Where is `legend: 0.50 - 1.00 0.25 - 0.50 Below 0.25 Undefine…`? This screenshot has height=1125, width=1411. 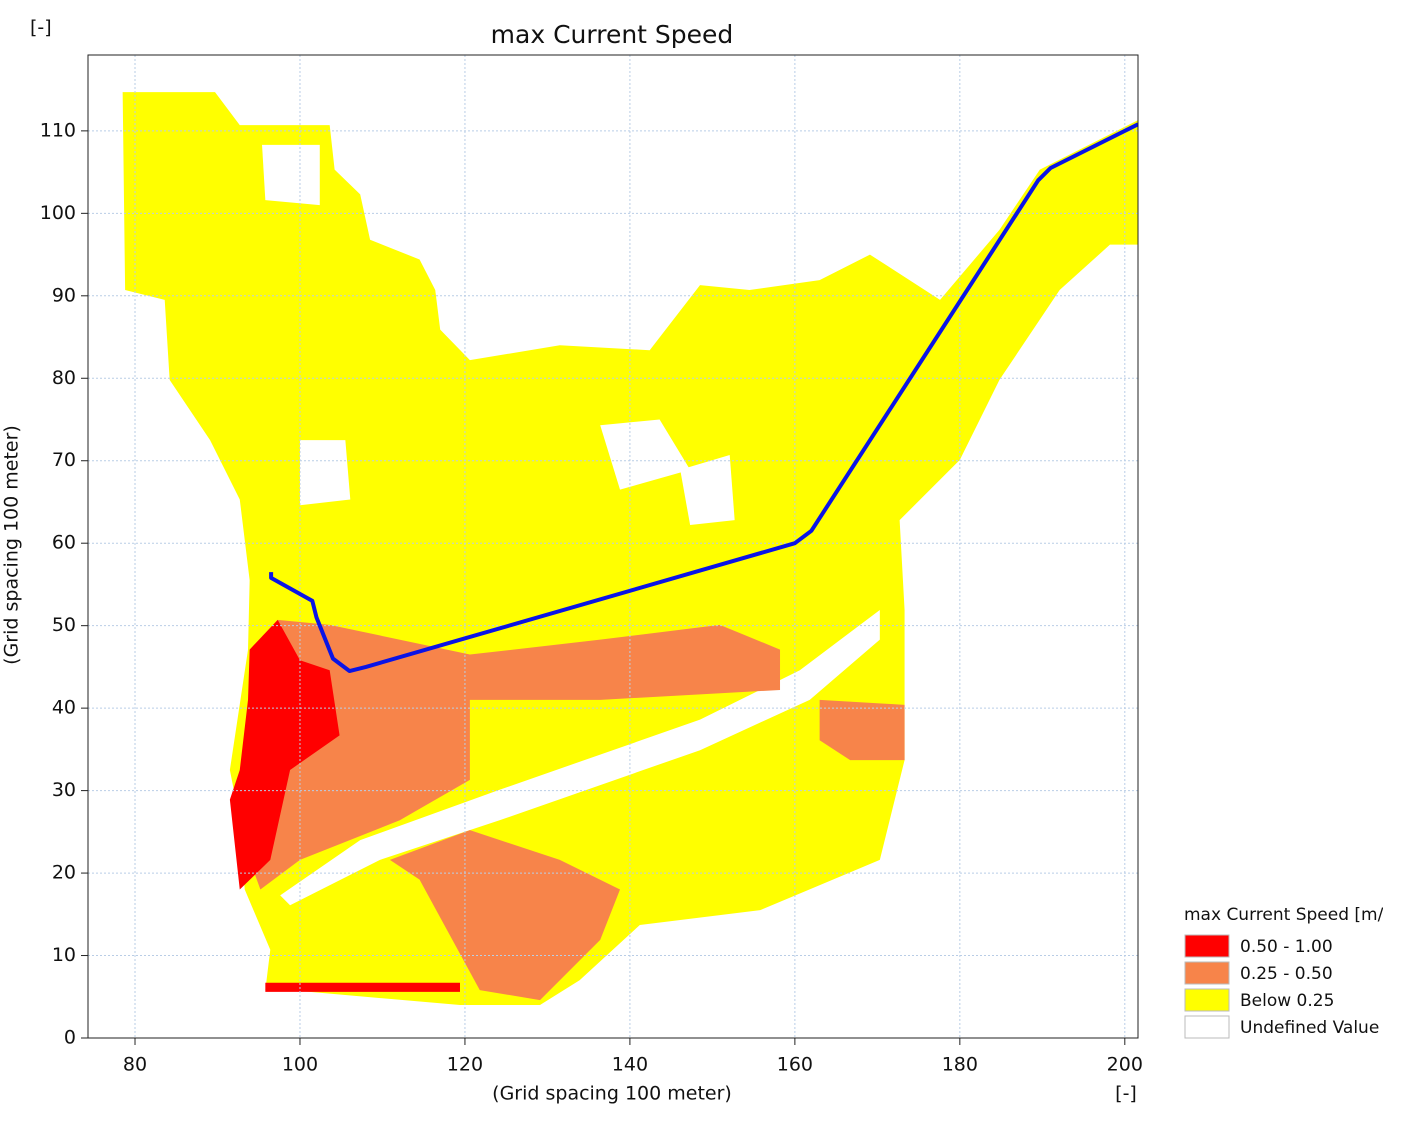 legend: 0.50 - 1.00 0.25 - 0.50 Below 0.25 Undefine… is located at coordinates (1281, 986).